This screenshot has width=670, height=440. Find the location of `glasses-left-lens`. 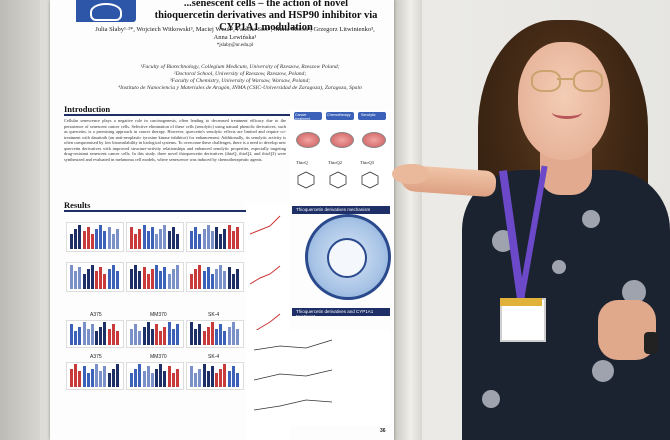

glasses-left-lens is located at coordinates (546, 81).